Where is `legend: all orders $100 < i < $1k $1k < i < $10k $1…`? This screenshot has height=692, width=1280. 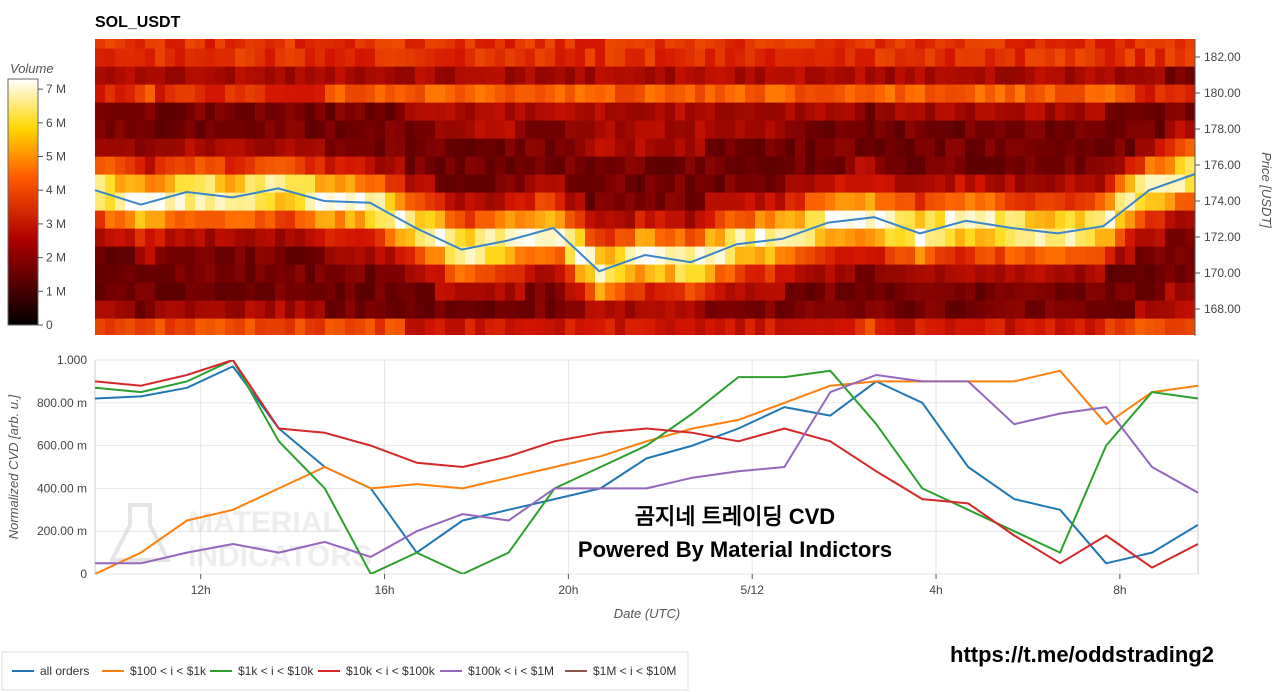 legend: all orders $100 < i < $1k $1k < i < $10k $1… is located at coordinates (345, 671).